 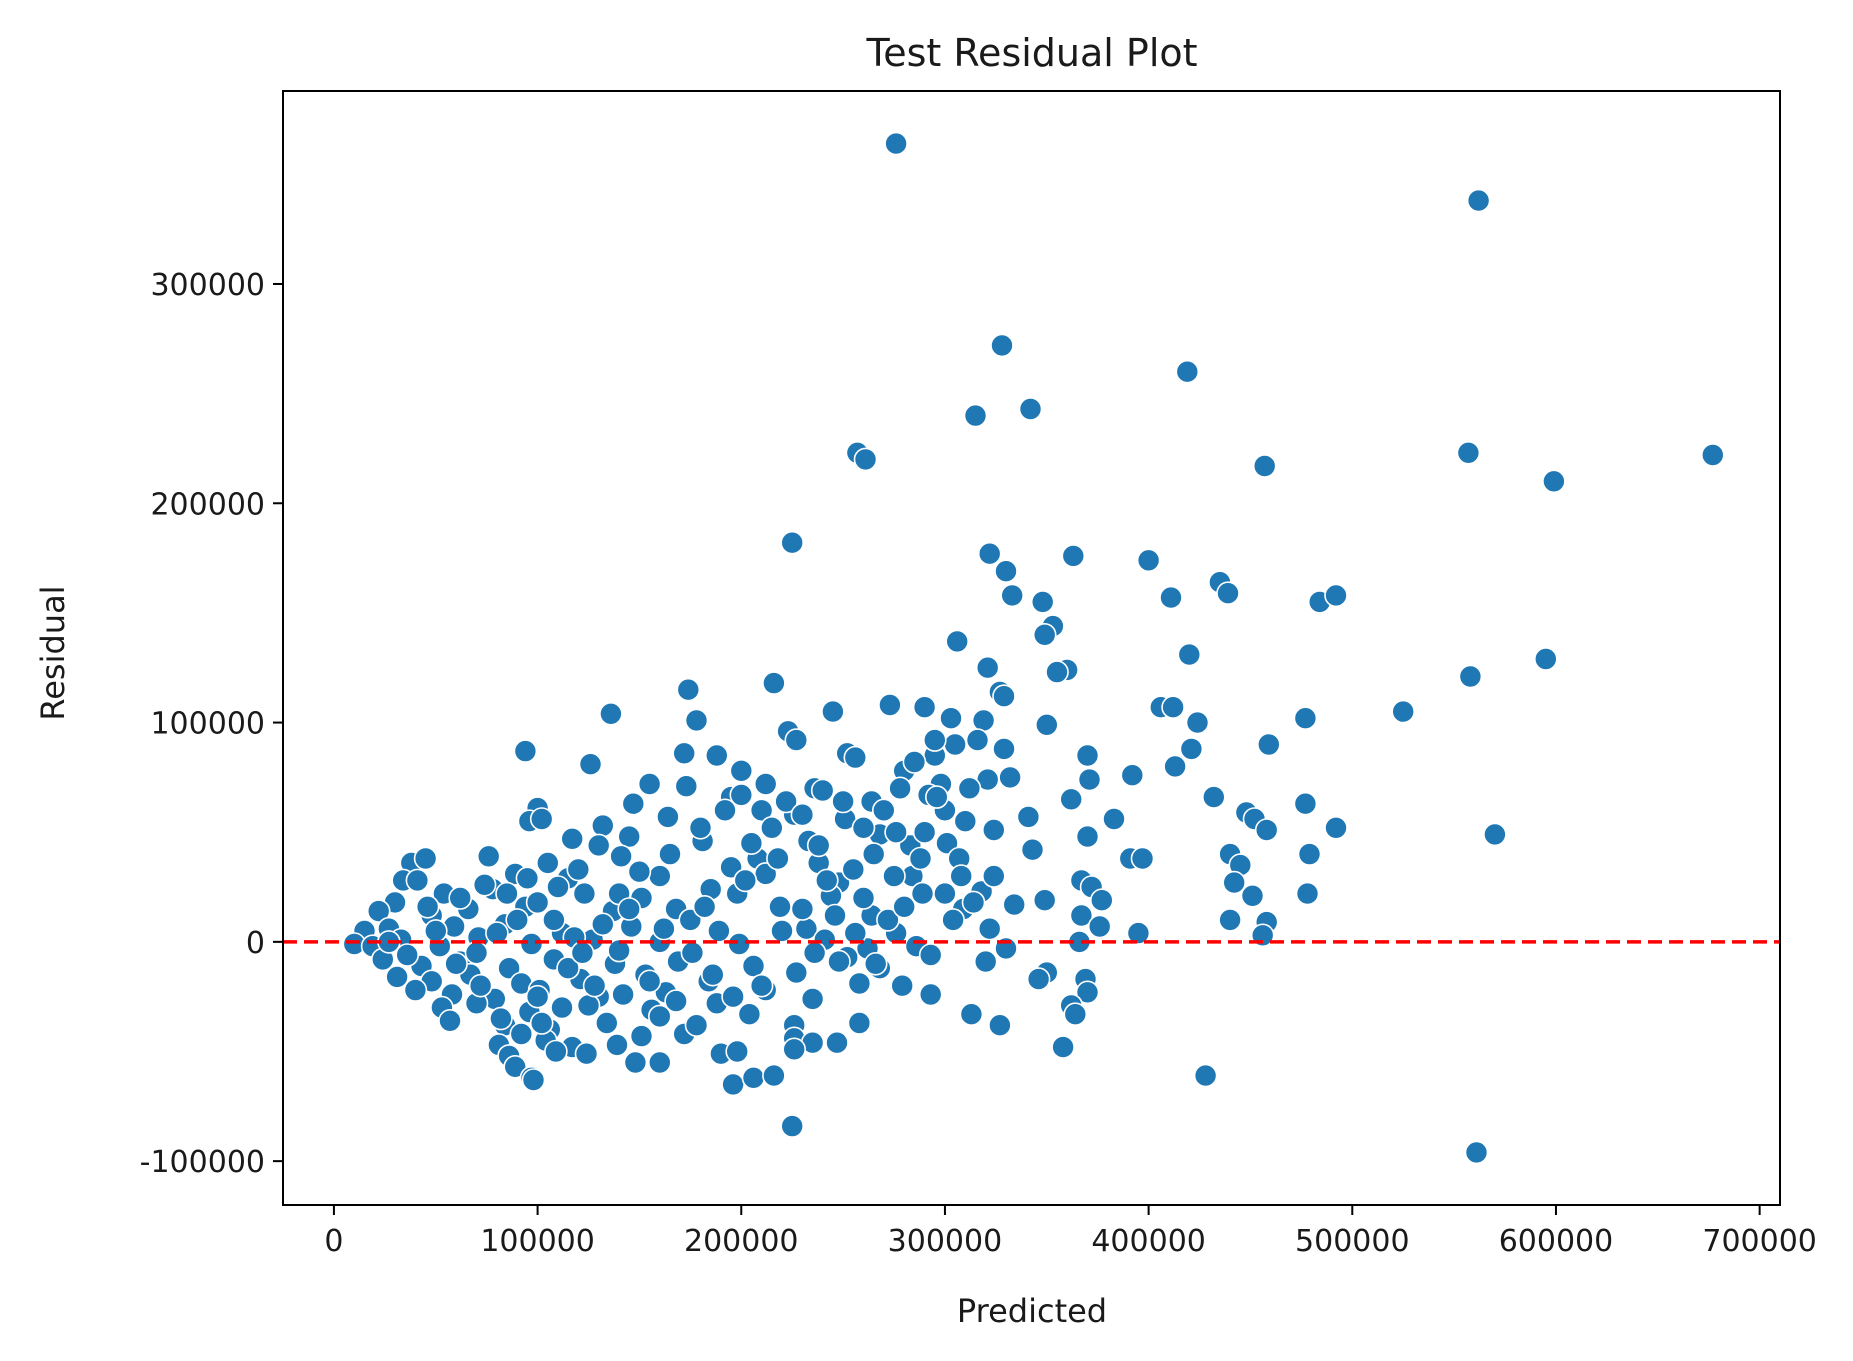 I want to click on x-axis-label: Predicted, so click(x=1032, y=1311).